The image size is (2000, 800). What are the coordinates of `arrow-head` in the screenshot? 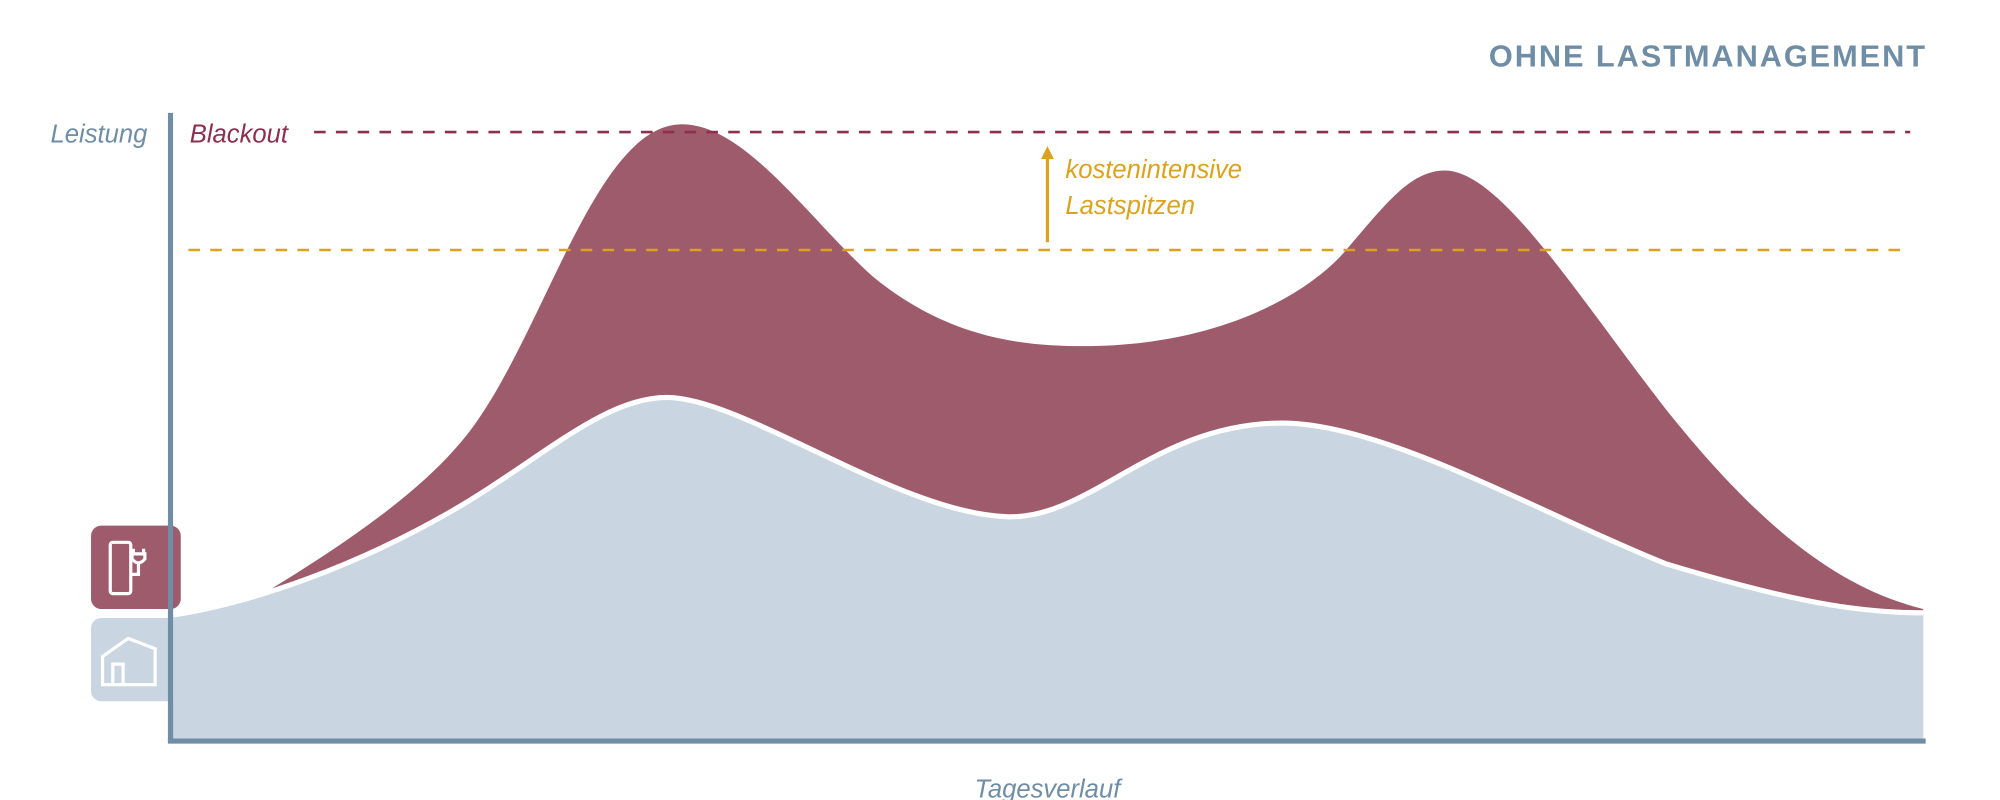 It's located at (1047, 152).